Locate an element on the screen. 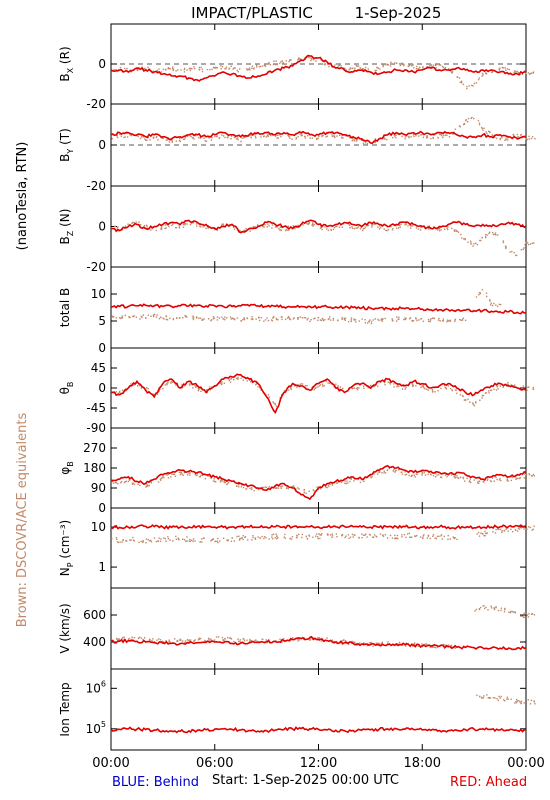 Image resolution: width=550 pixels, height=800 pixels. chart-title-instrument: IMPACT/PLASTIC is located at coordinates (252, 13).